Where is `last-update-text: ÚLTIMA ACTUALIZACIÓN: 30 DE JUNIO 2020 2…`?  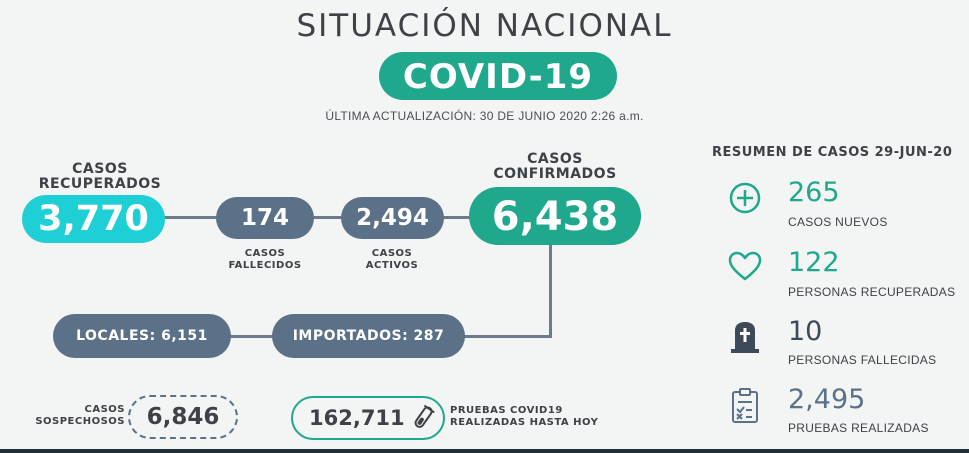 last-update-text: ÚLTIMA ACTUALIZACIÓN: 30 DE JUNIO 2020 2… is located at coordinates (484, 116).